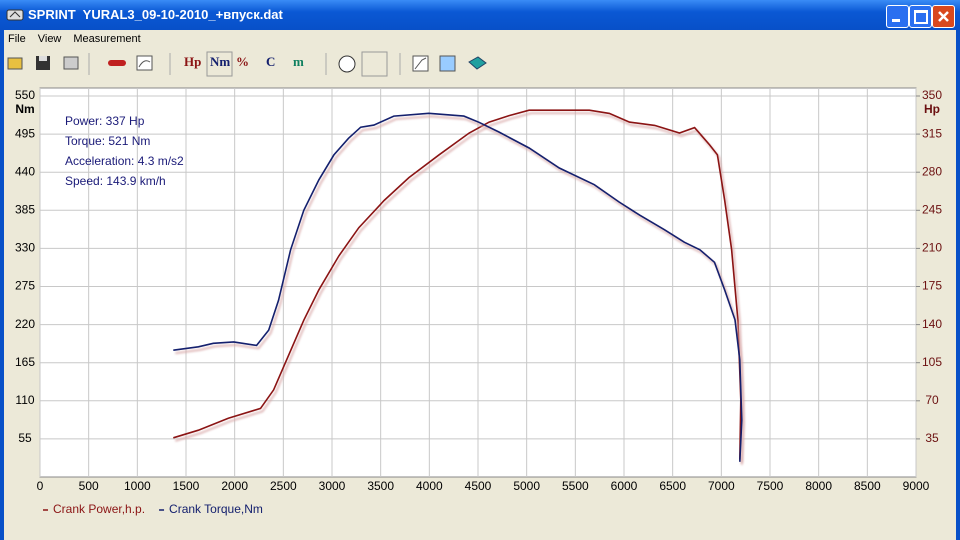  I want to click on x-tick-label: 3500, so click(380, 486).